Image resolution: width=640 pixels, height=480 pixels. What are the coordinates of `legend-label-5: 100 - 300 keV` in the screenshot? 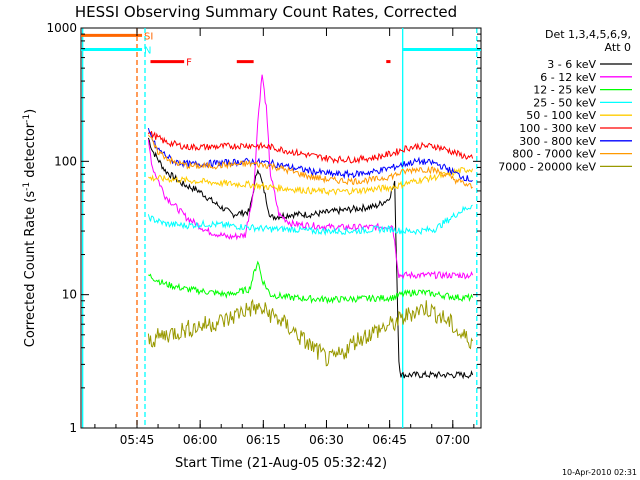 It's located at (557, 128).